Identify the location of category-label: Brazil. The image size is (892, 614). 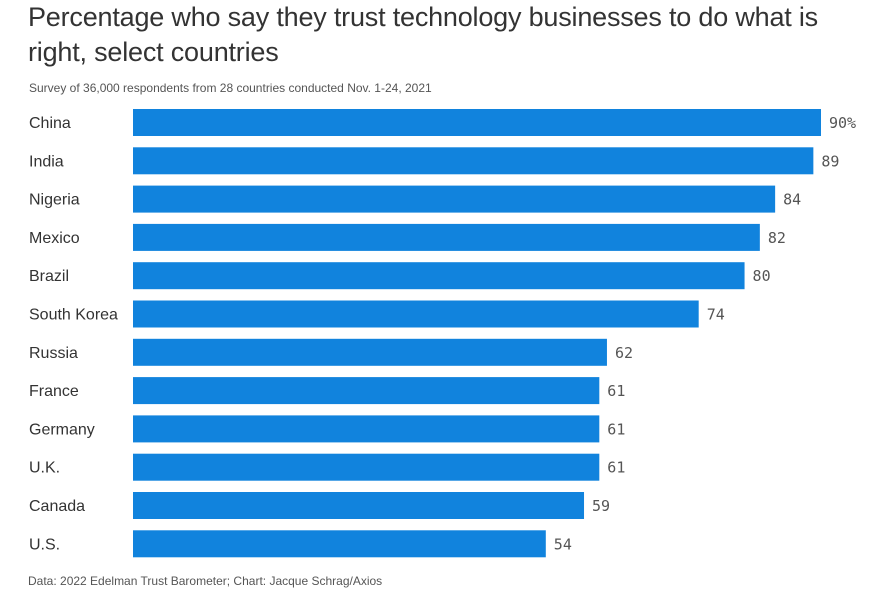
(49, 276).